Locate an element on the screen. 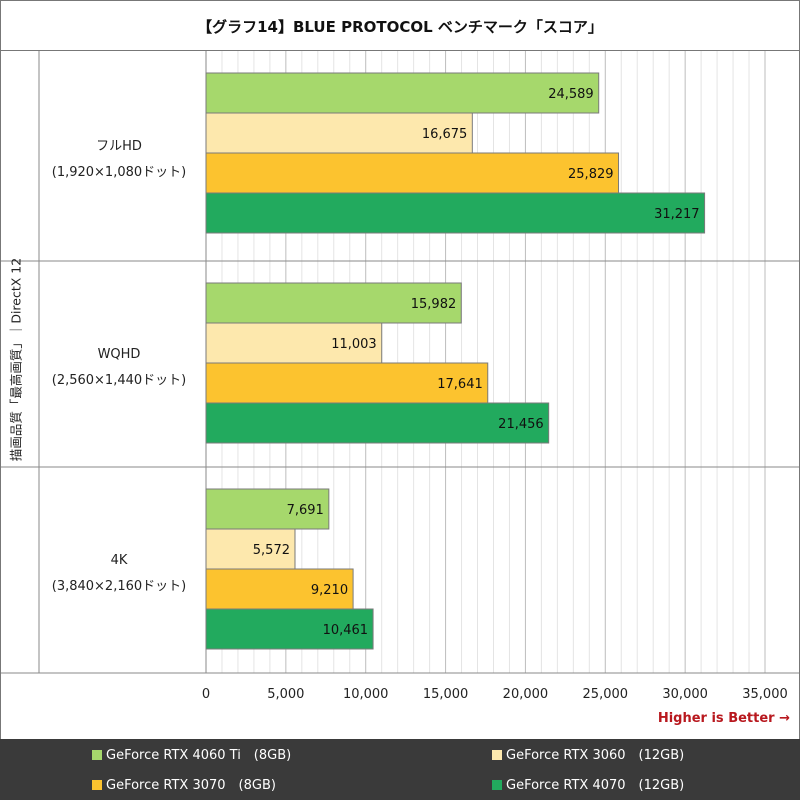 This screenshot has height=800, width=800. x-tick-label: 25,000 is located at coordinates (606, 694).